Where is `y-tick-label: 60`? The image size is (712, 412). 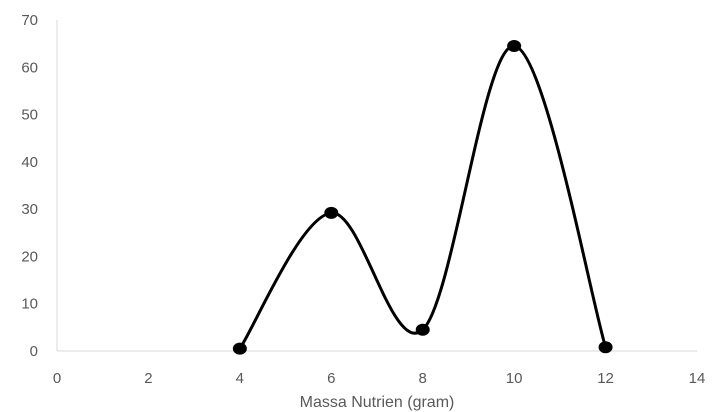
y-tick-label: 60 is located at coordinates (29, 67).